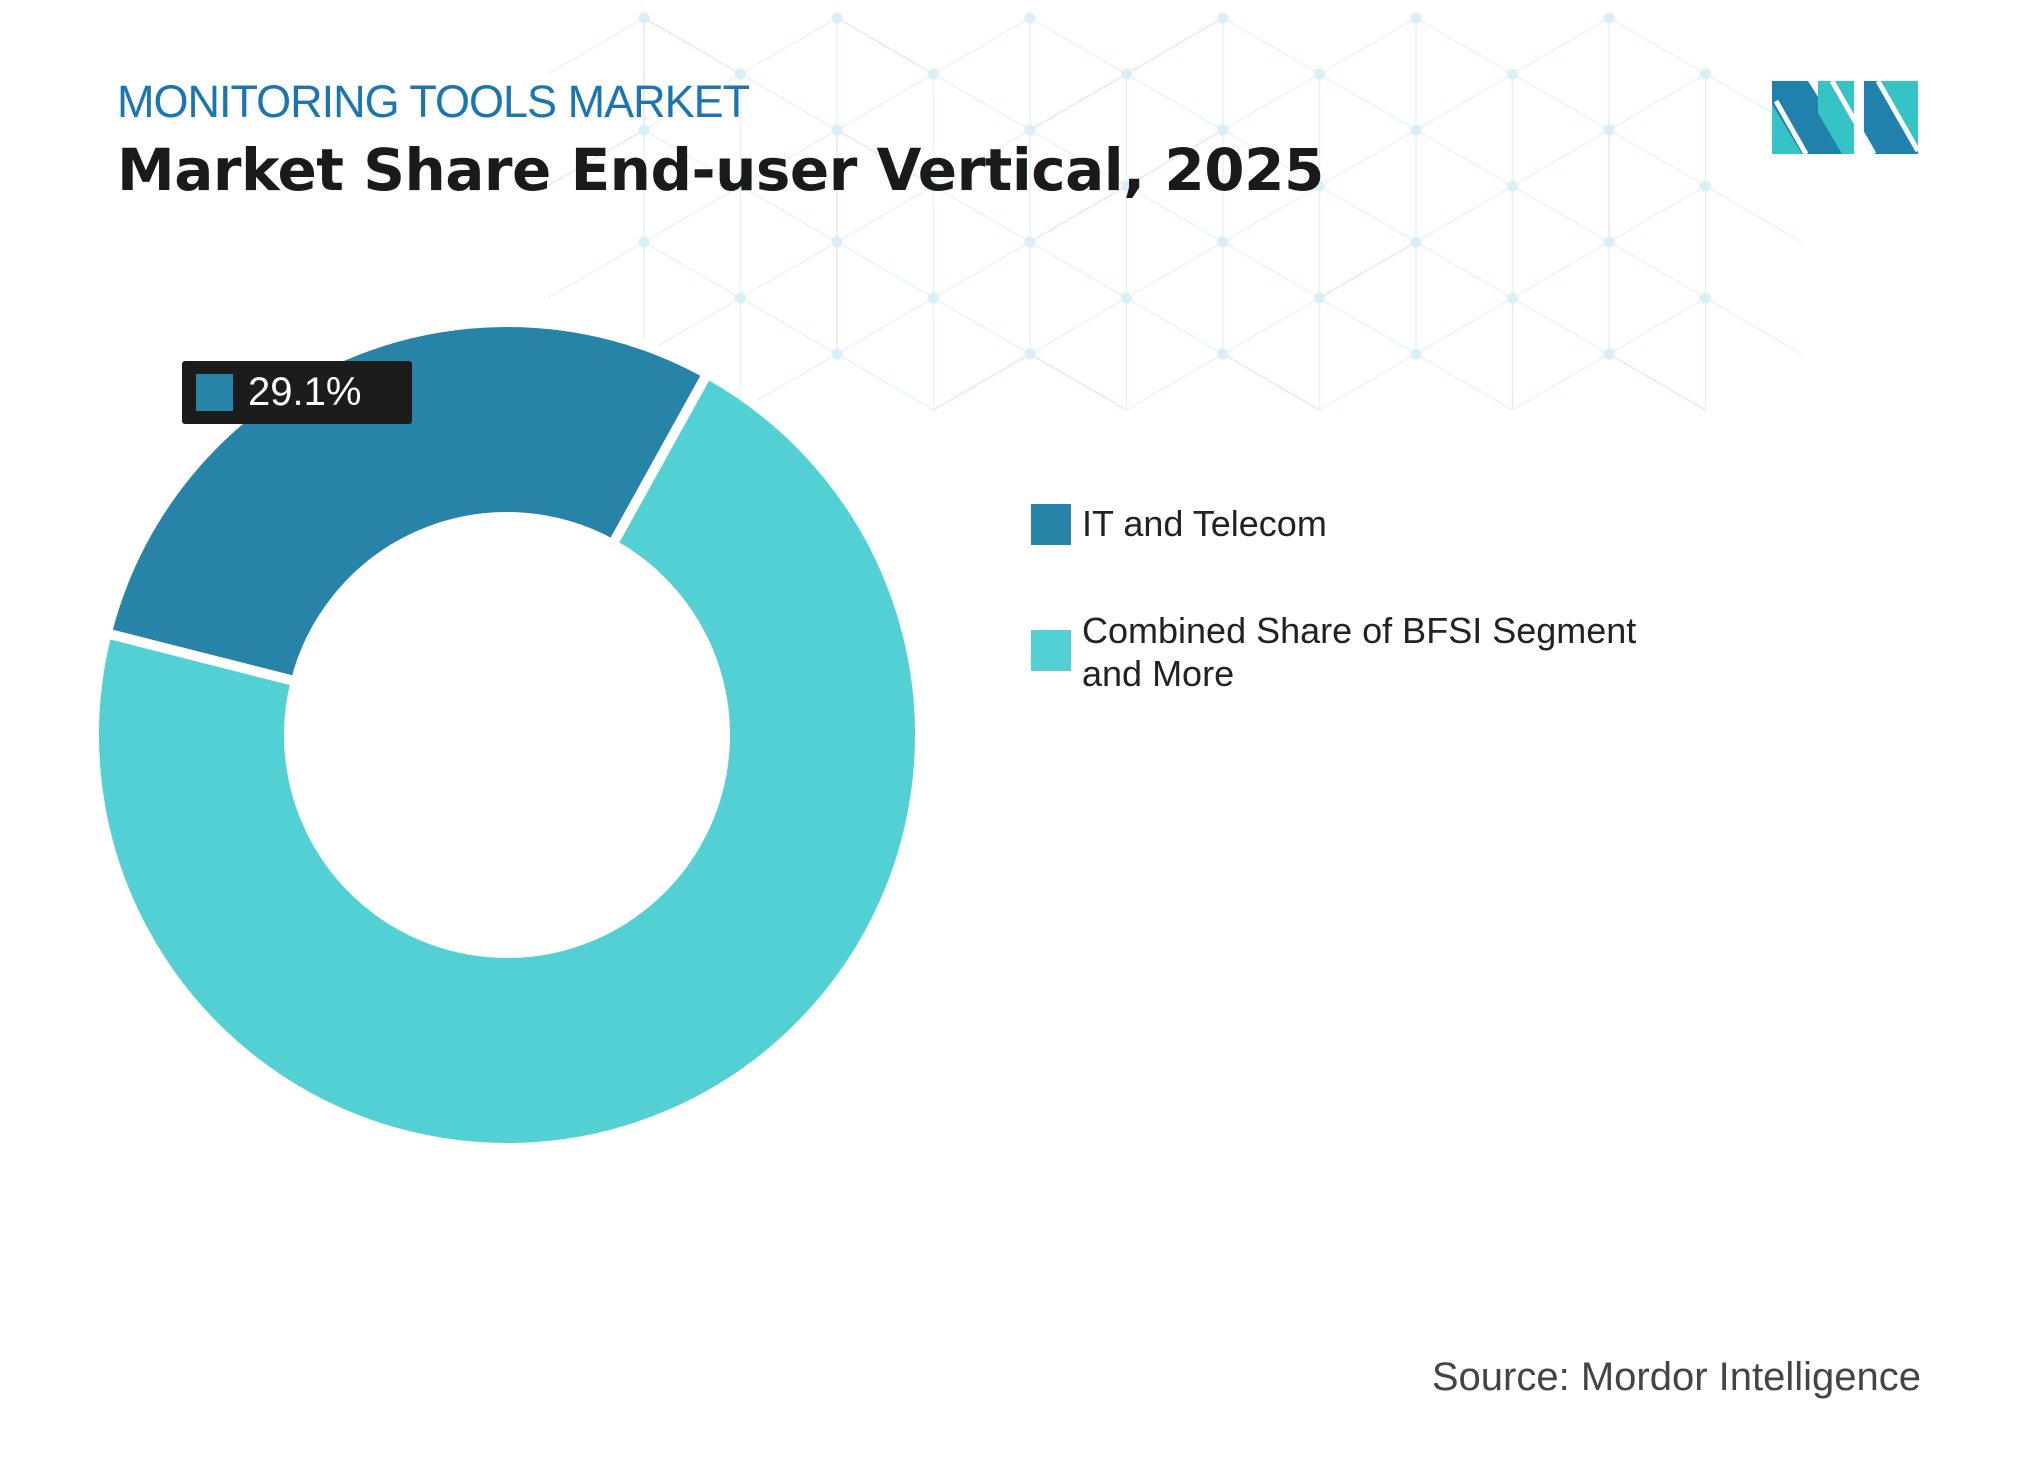  What do you see at coordinates (1432, 523) in the screenshot?
I see `legend-label: IT and Telecom` at bounding box center [1432, 523].